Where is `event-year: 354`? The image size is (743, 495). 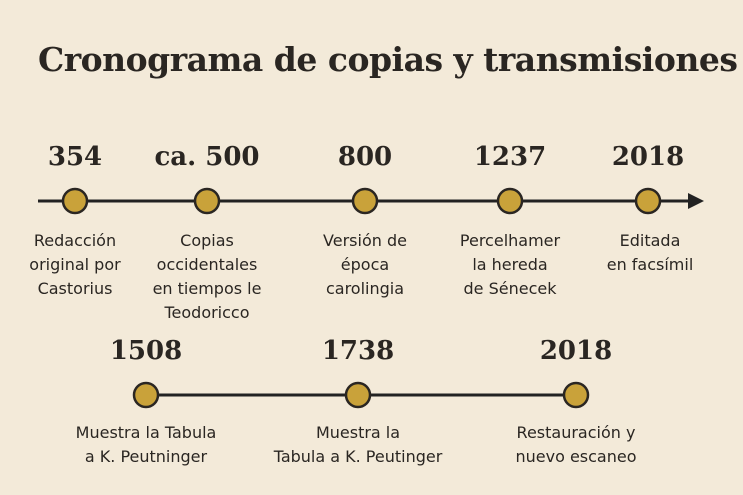 event-year: 354 is located at coordinates (75, 157).